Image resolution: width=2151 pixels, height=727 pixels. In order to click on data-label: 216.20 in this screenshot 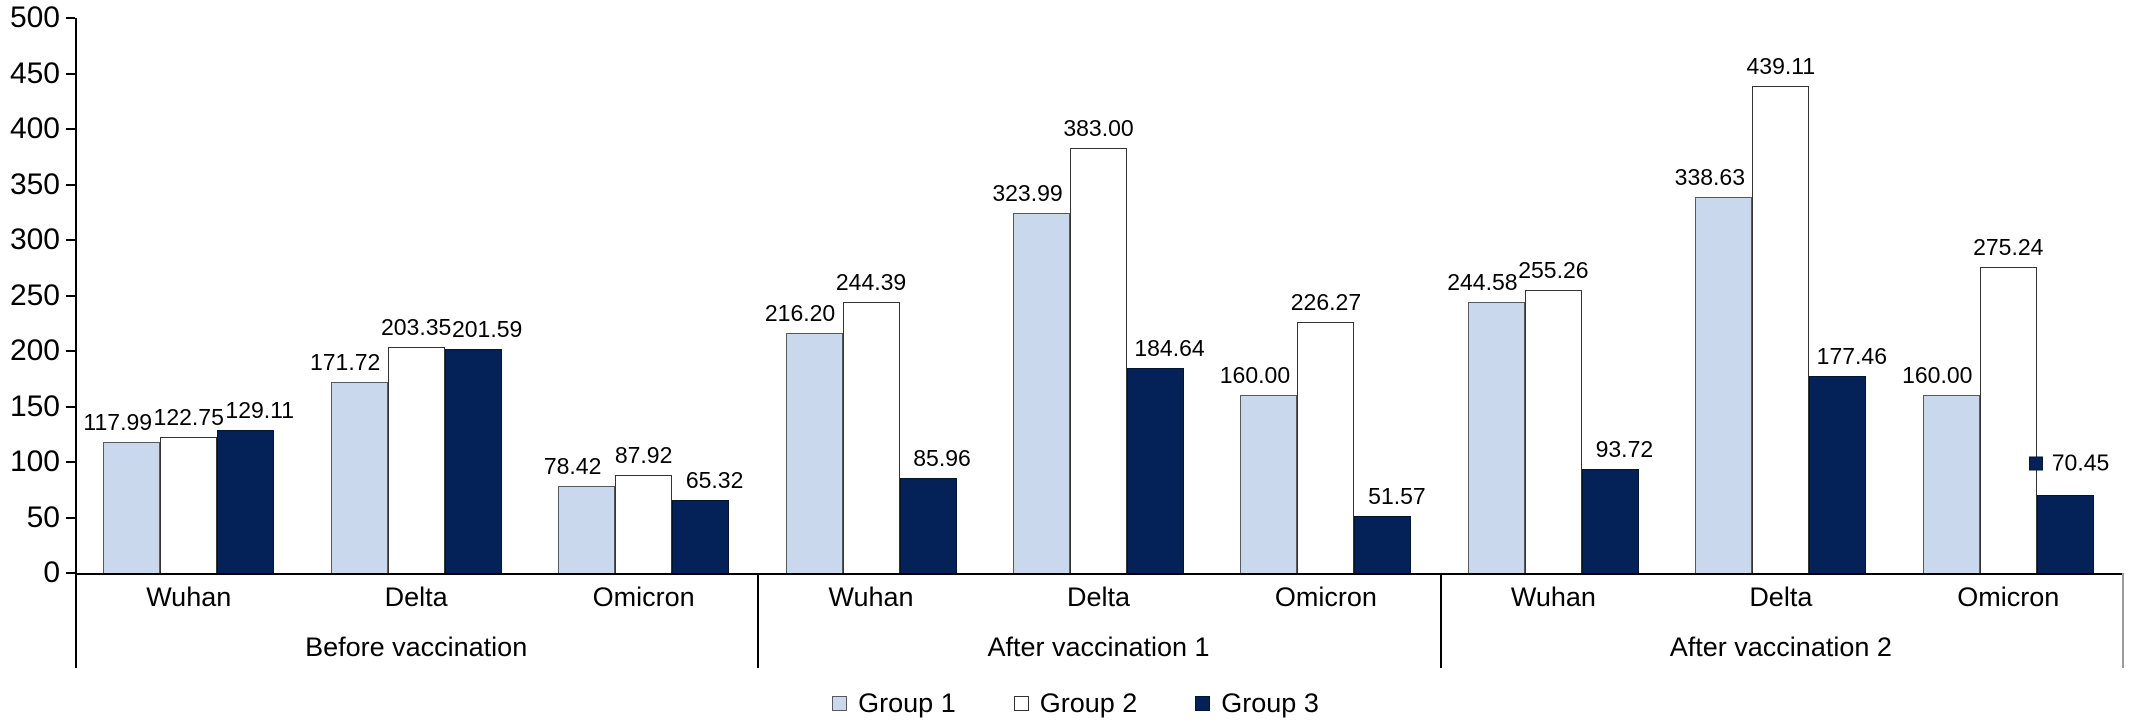, I will do `click(800, 313)`.